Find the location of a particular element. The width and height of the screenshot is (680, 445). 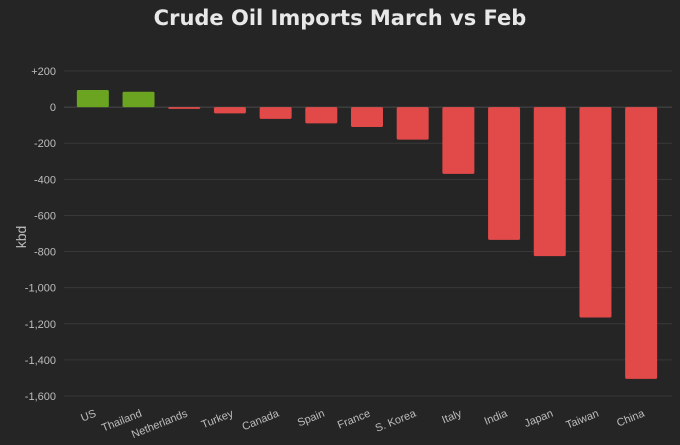

x-tick-label: Taiwan is located at coordinates (582, 420).